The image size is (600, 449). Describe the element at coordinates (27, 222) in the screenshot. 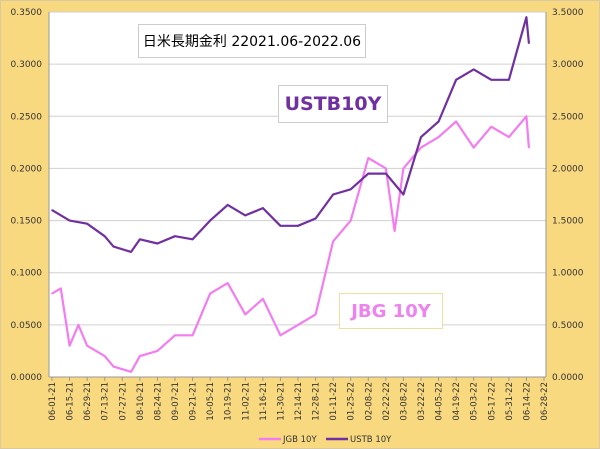

I see `y-left-tick-label: 0.1500` at that location.